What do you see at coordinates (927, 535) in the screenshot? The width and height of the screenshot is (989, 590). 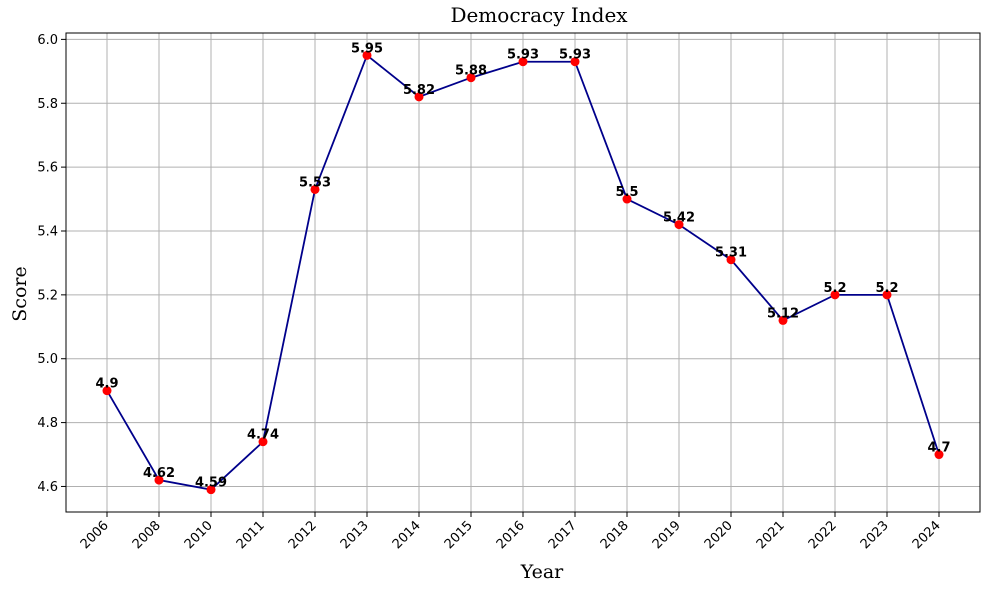 I see `x-tick-label: 2024` at bounding box center [927, 535].